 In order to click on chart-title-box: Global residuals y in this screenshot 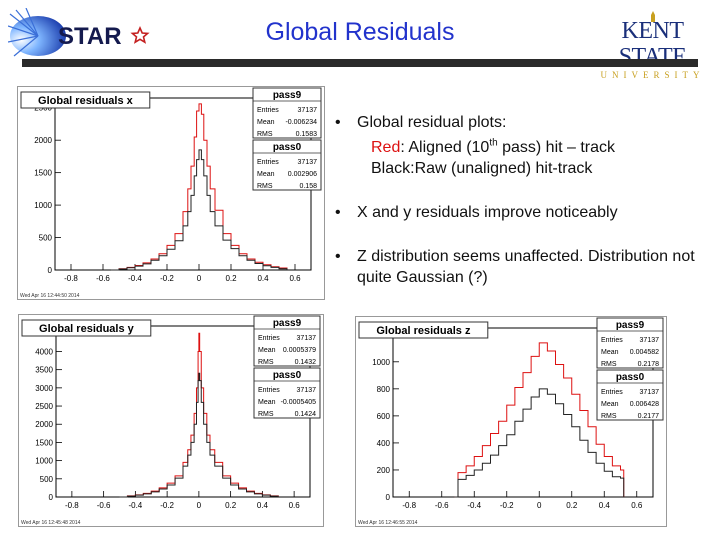, I will do `click(86, 328)`.